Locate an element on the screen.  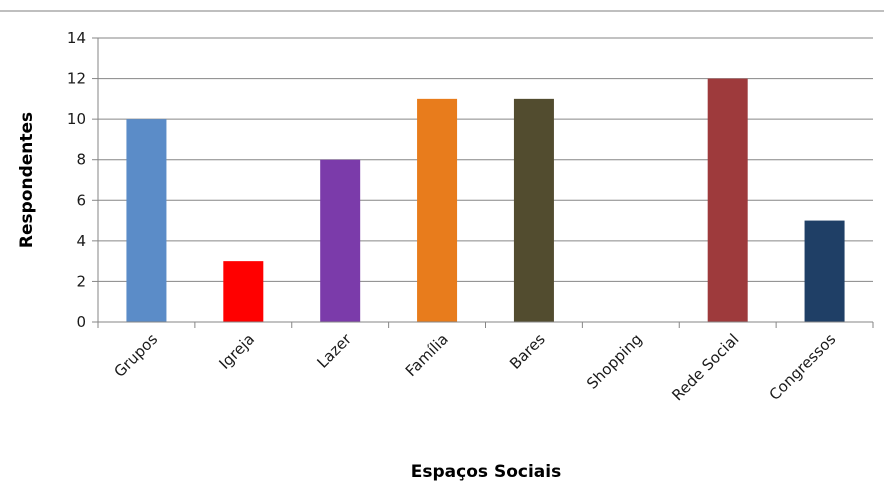
y-tick-label: 8 is located at coordinates (81, 160).